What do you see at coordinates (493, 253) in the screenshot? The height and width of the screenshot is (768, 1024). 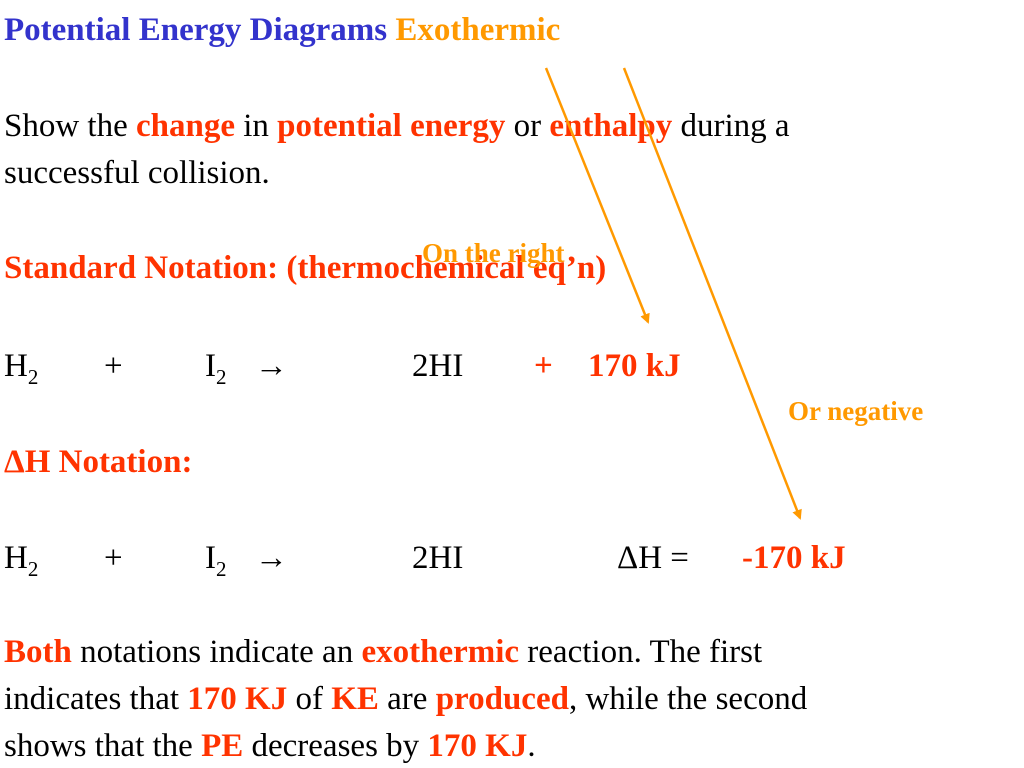 I see `annotation-on-the-right: On the right` at bounding box center [493, 253].